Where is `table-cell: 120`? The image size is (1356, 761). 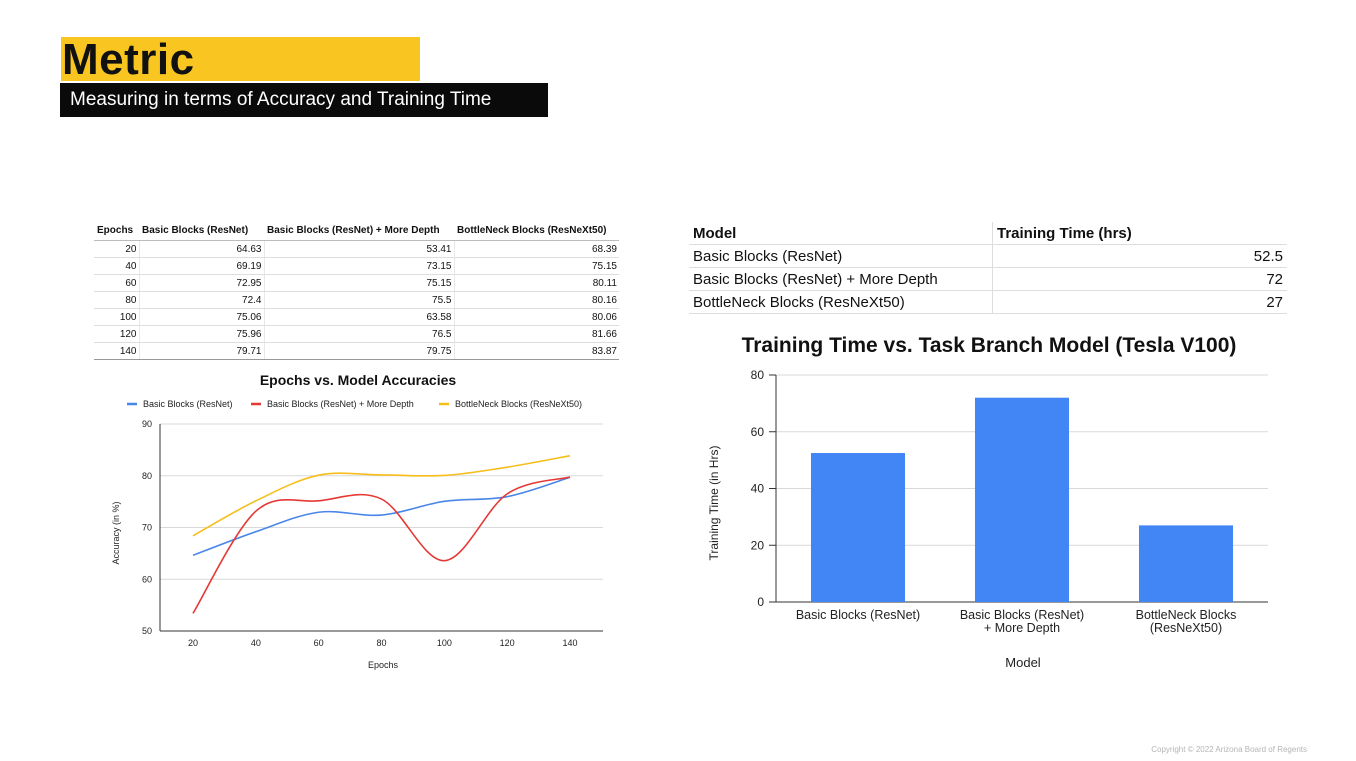 table-cell: 120 is located at coordinates (116, 334).